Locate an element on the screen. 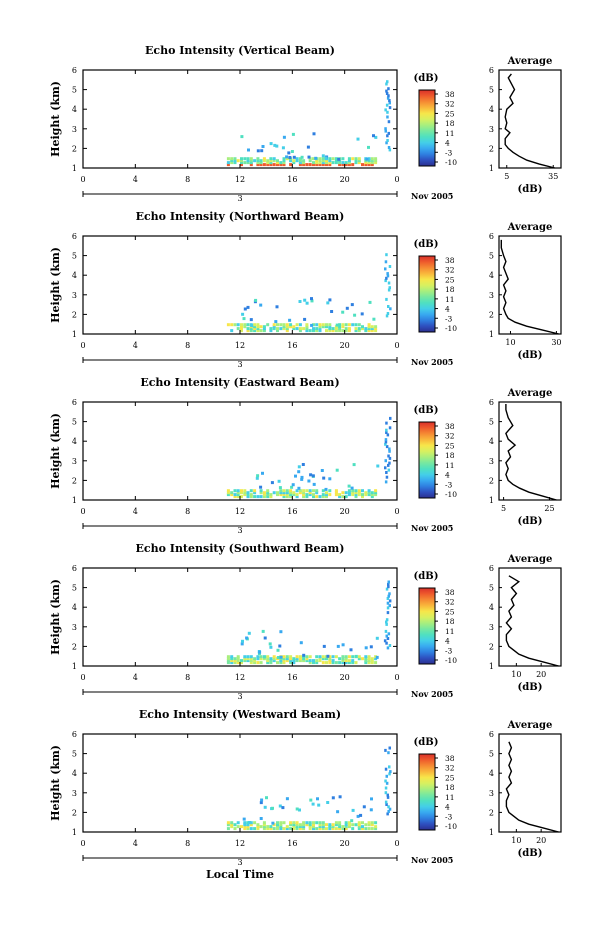 The image size is (612, 929). y-tick-label: 5 is located at coordinates (74, 256).